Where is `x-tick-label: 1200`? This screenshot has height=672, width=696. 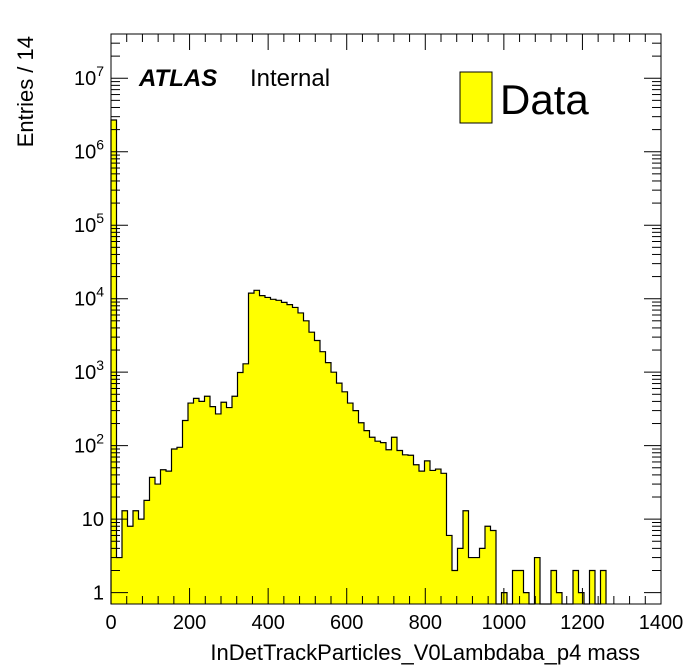 x-tick-label: 1200 is located at coordinates (582, 623).